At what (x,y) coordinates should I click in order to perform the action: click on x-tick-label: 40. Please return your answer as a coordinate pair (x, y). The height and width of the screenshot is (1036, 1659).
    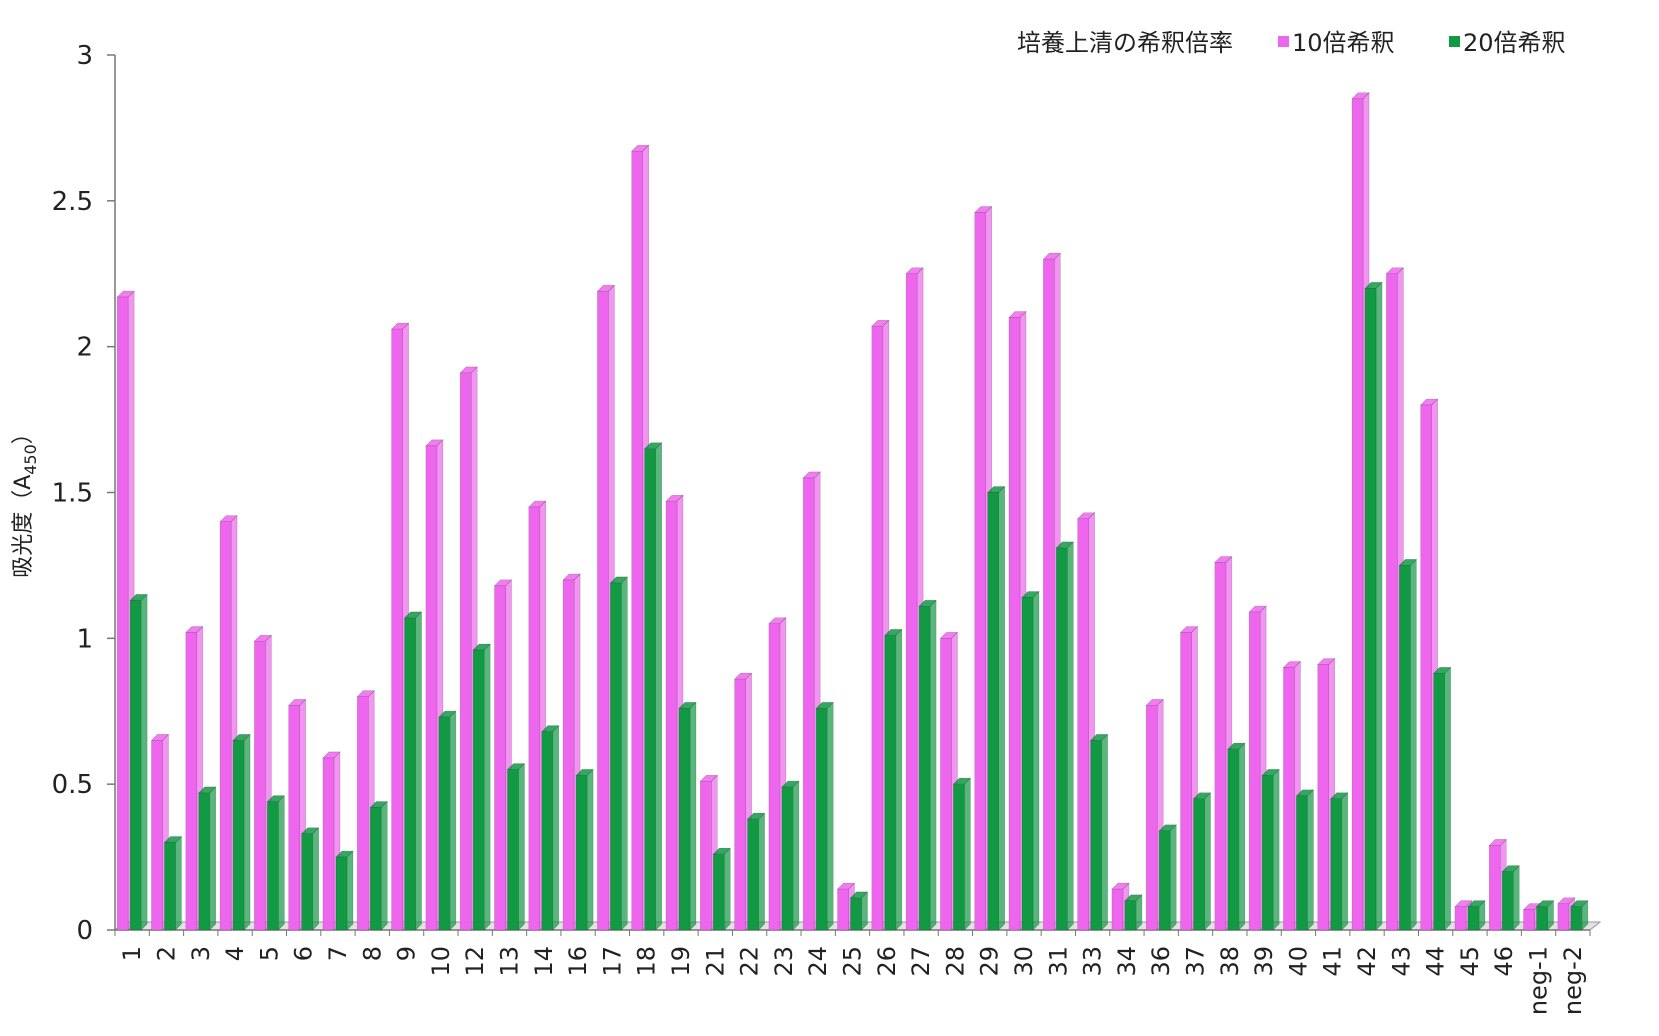
    Looking at the image, I should click on (1298, 961).